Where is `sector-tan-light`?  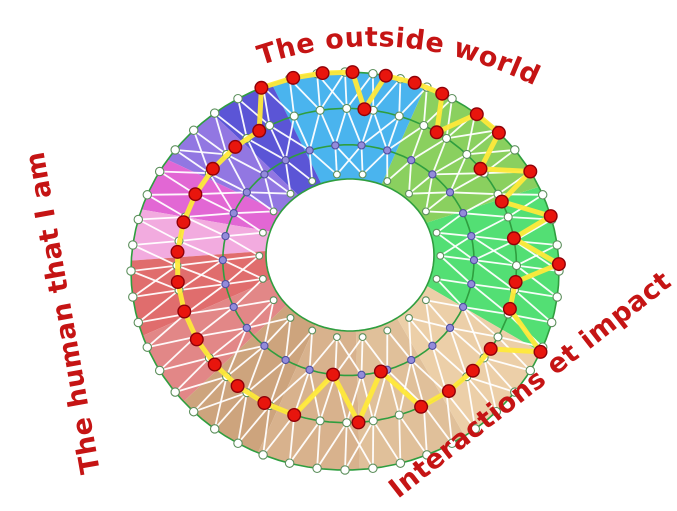
sector-tan-light is located at coordinates (410, 394).